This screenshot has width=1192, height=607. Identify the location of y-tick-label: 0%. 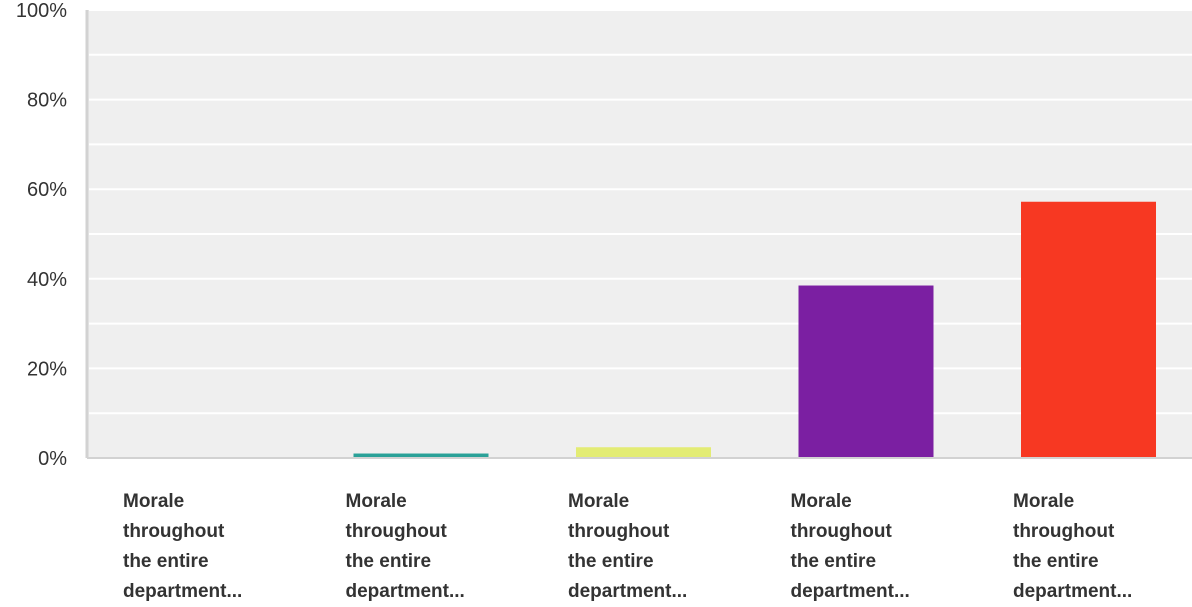
(52, 459).